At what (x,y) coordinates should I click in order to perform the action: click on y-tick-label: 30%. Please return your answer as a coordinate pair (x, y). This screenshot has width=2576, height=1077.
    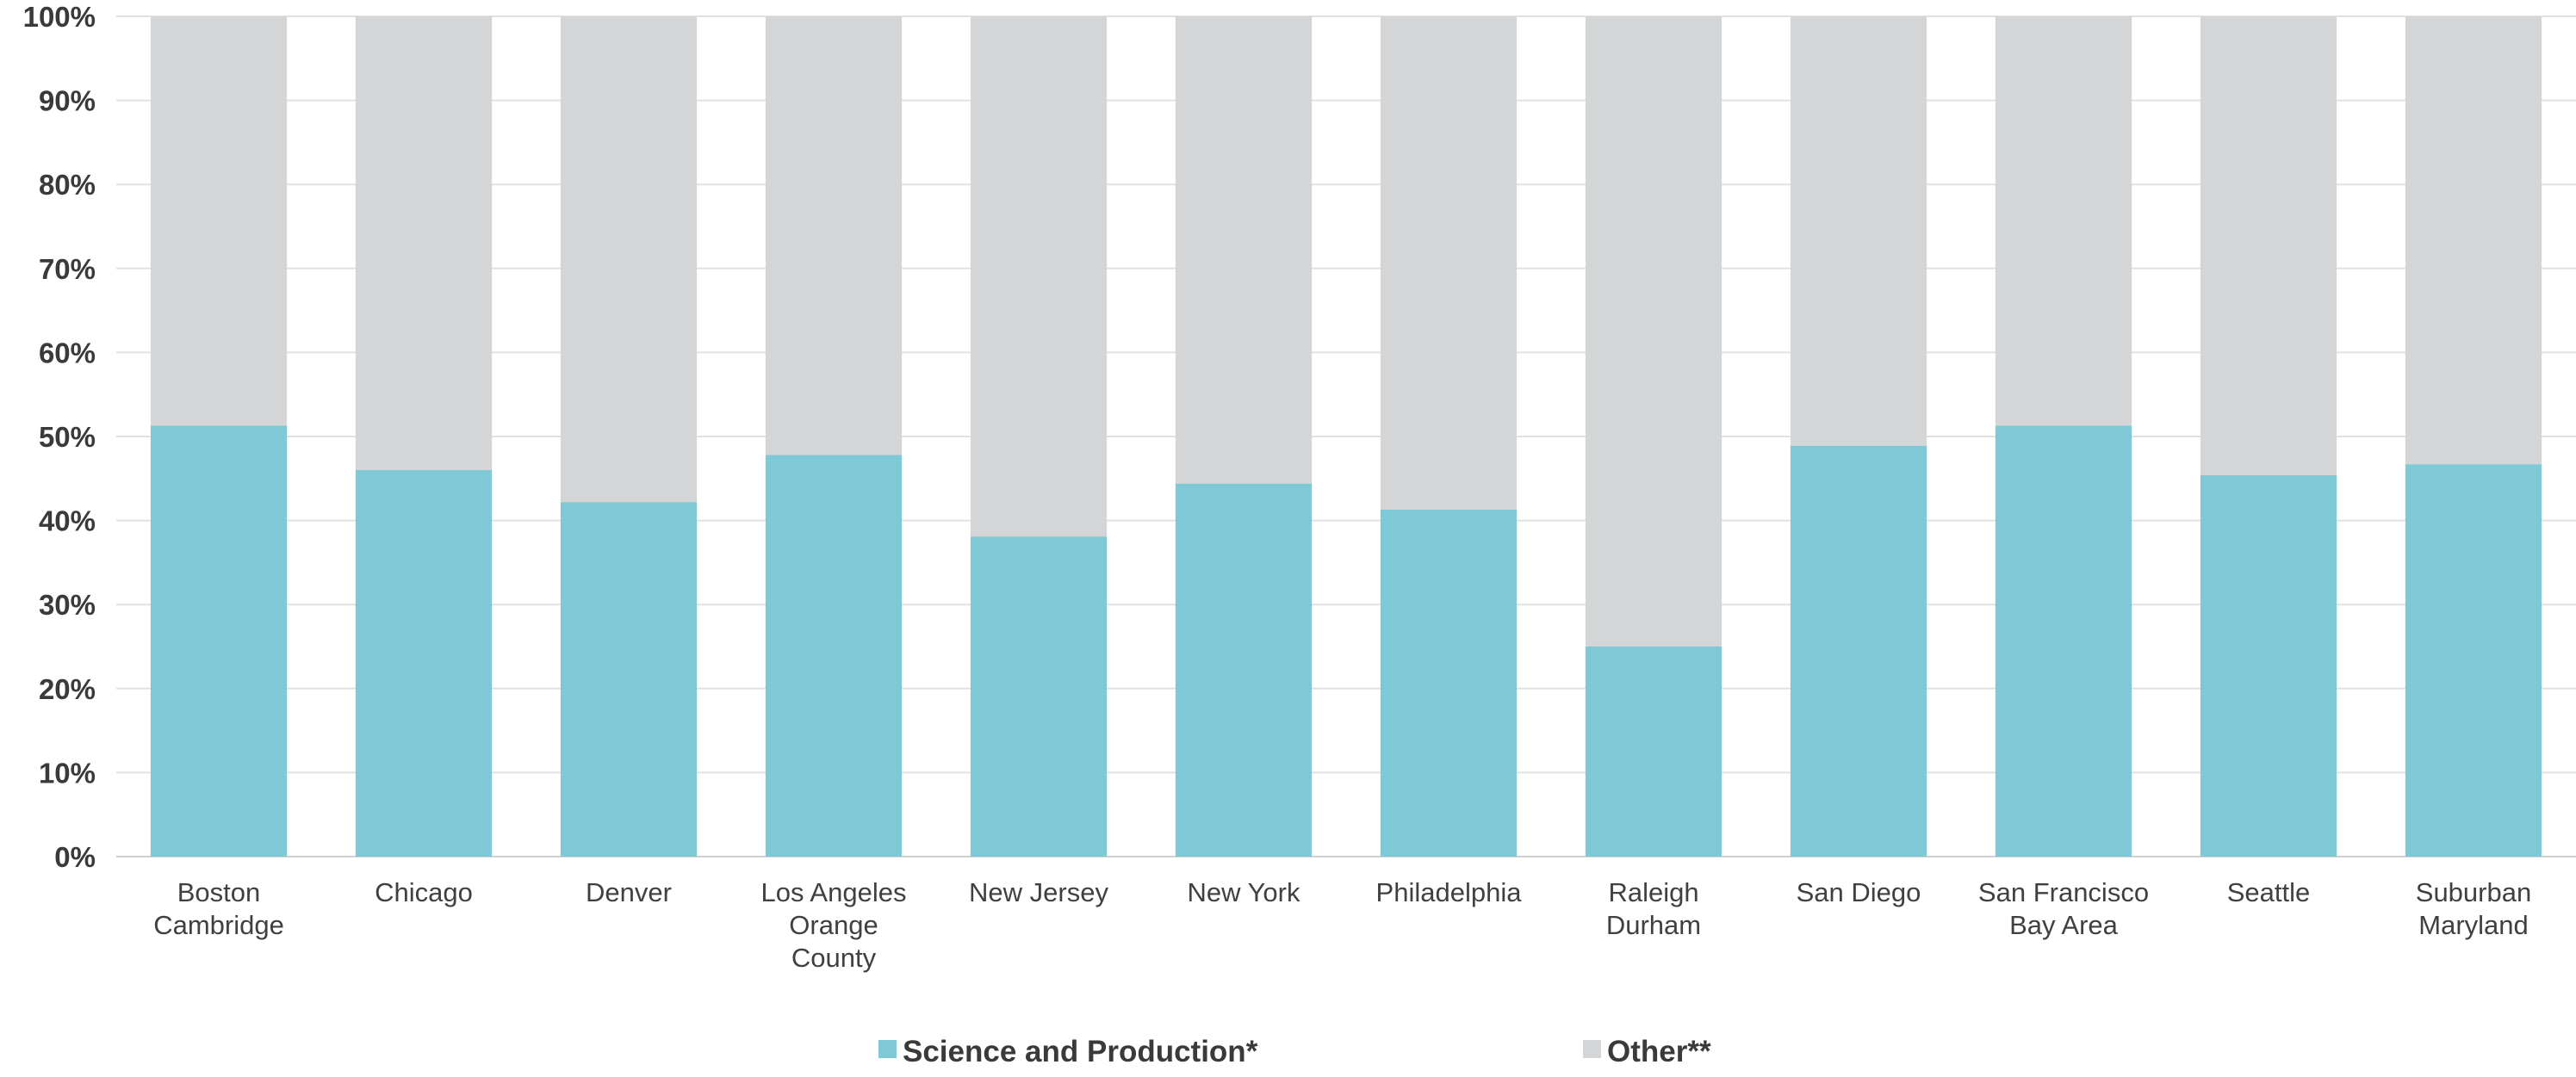
    Looking at the image, I should click on (67, 605).